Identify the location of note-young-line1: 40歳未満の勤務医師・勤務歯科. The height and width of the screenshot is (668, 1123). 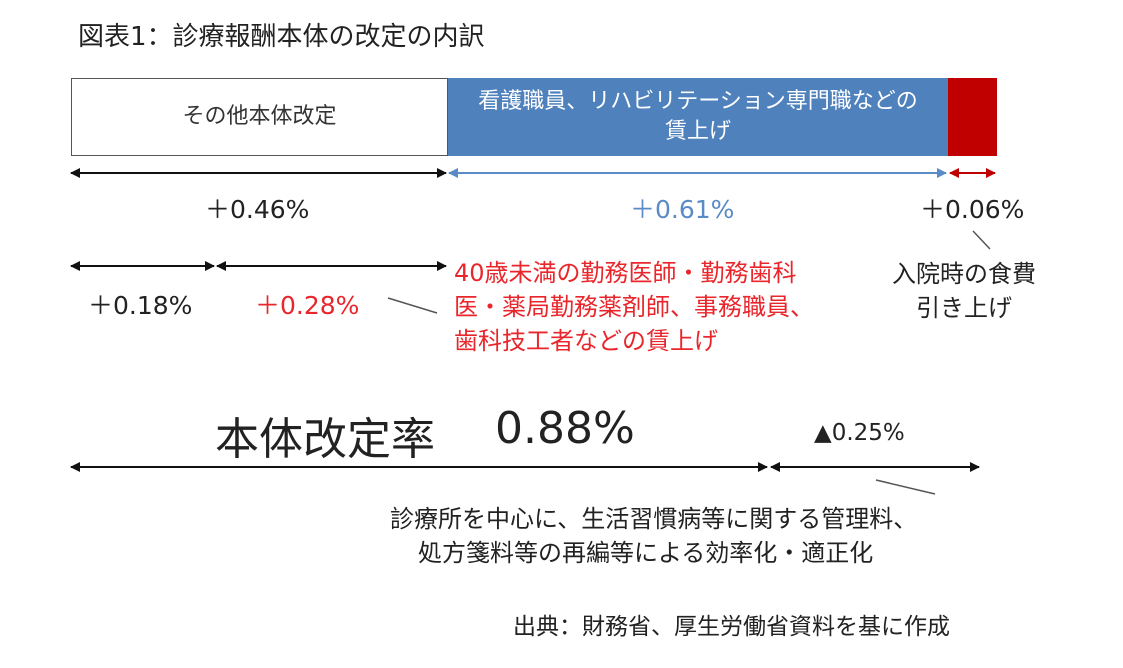
(625, 273).